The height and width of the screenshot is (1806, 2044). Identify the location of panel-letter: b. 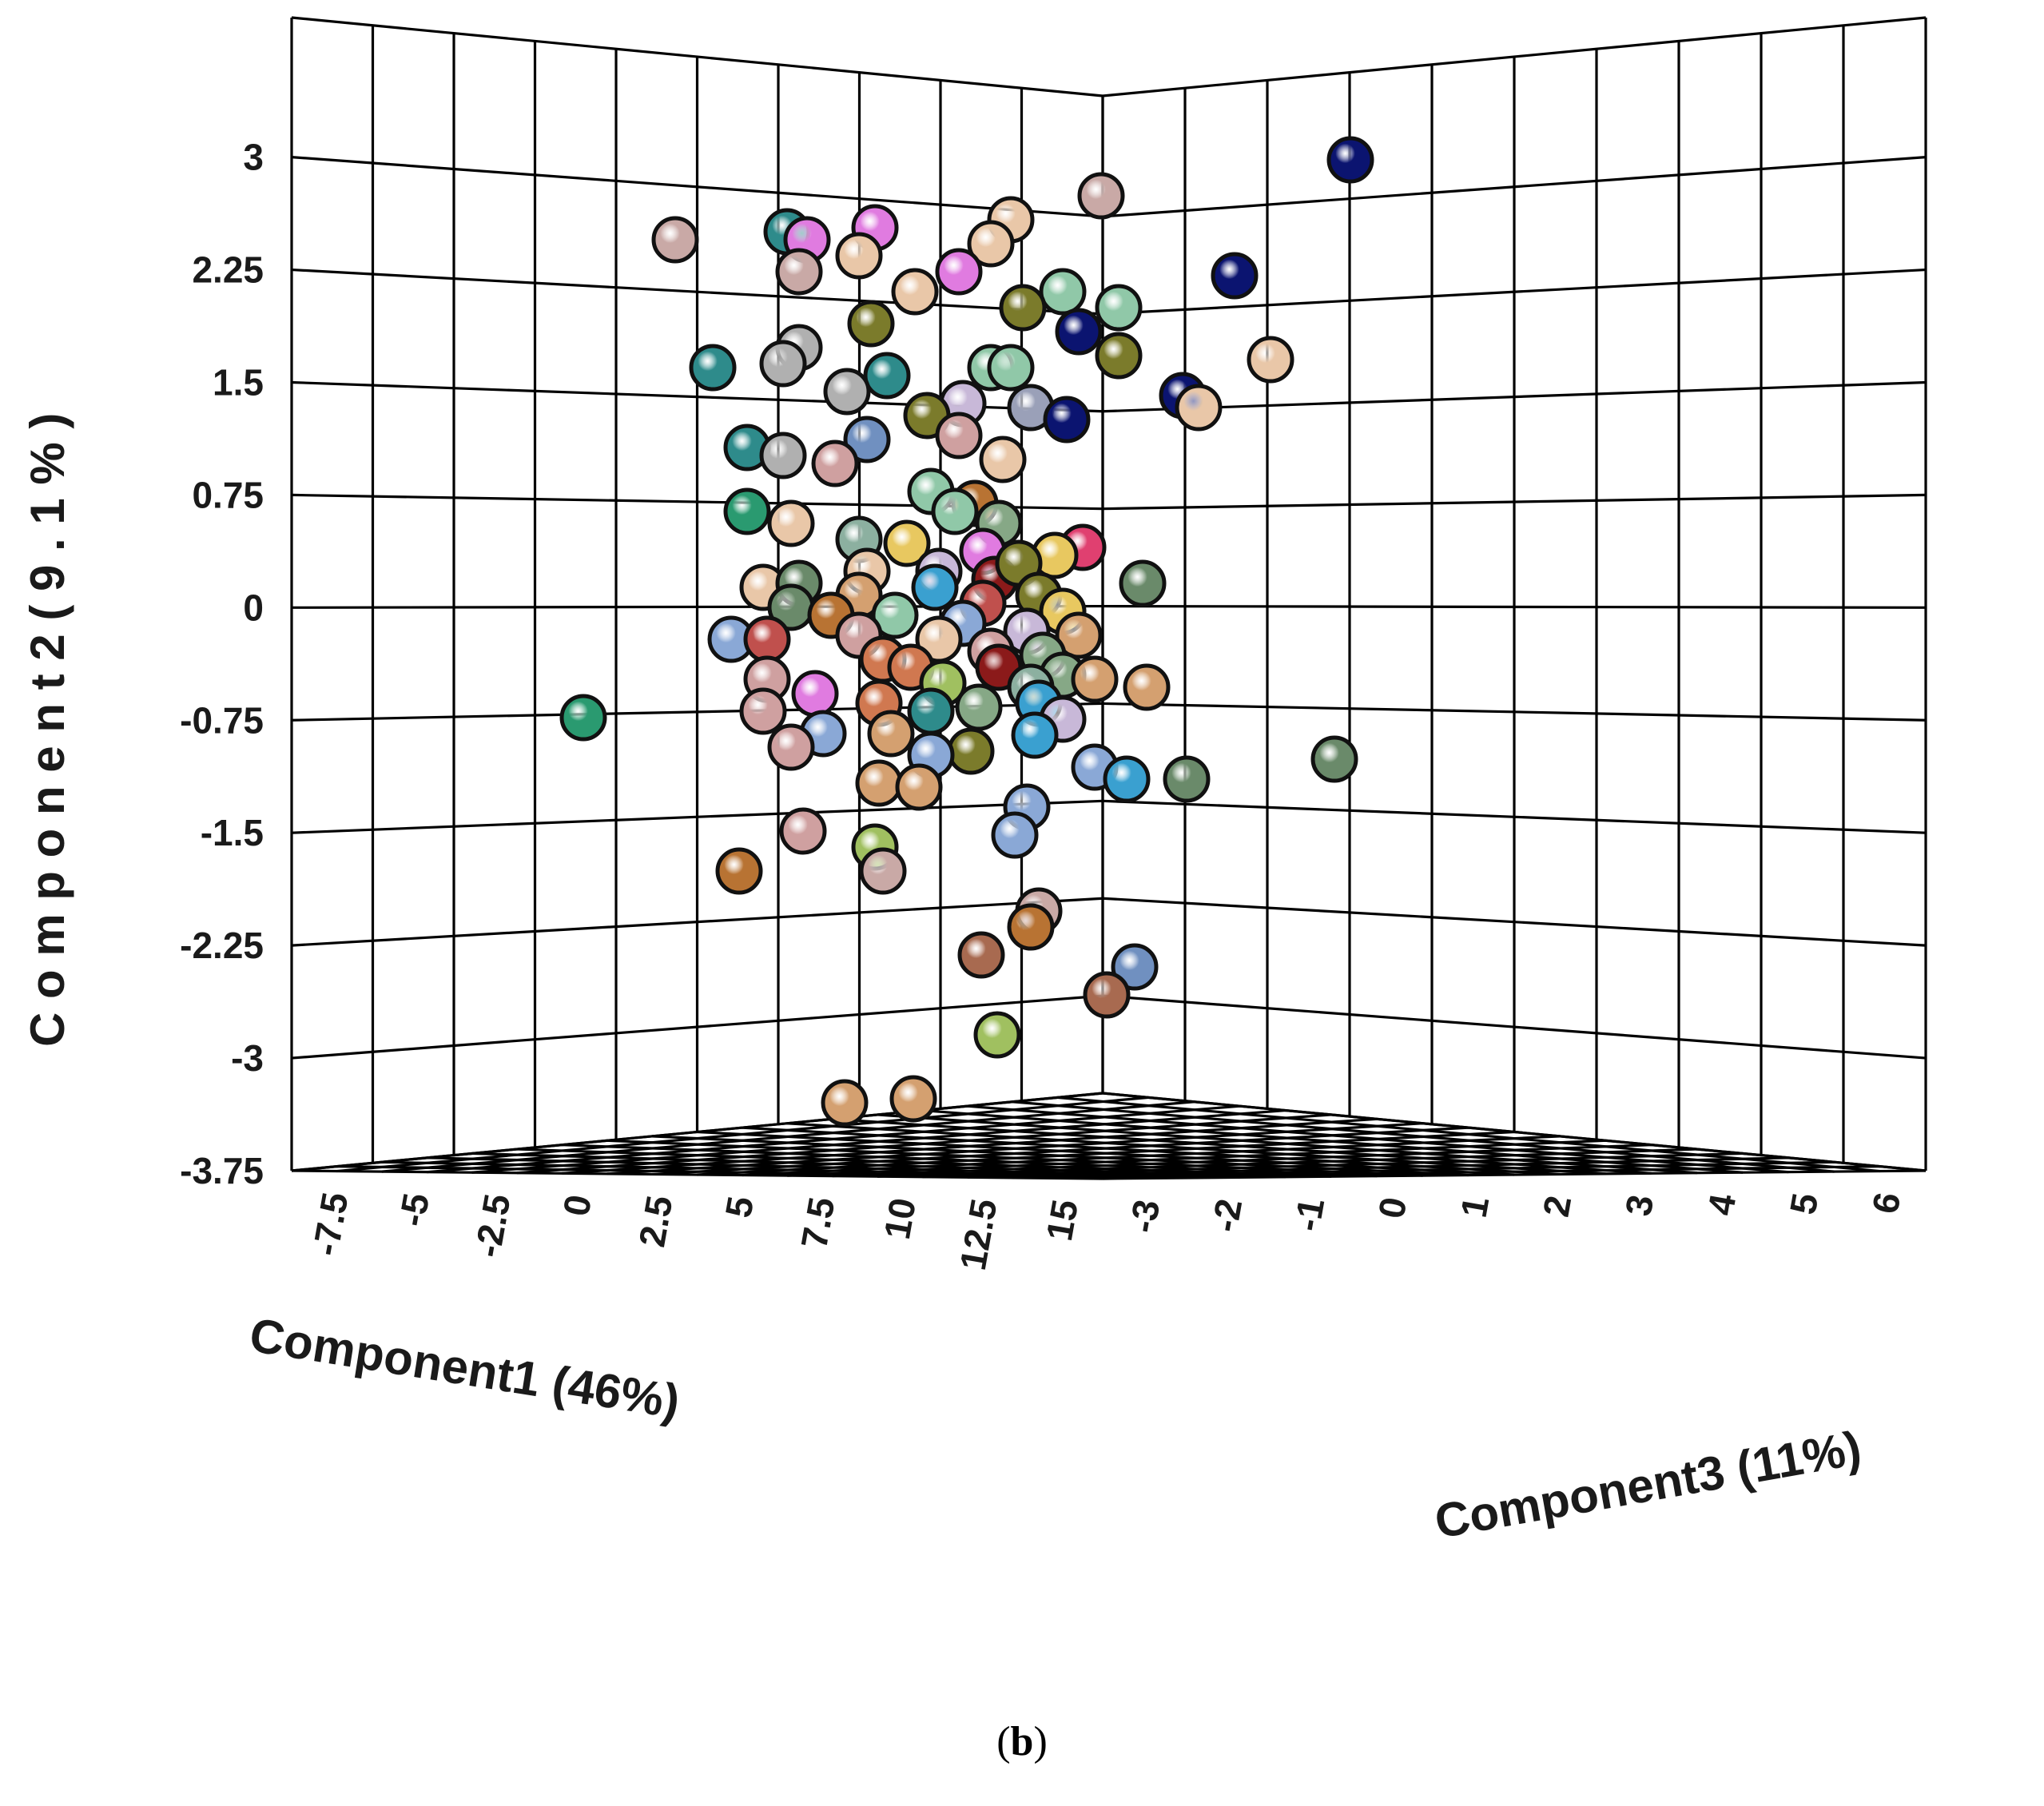
(1022, 1741).